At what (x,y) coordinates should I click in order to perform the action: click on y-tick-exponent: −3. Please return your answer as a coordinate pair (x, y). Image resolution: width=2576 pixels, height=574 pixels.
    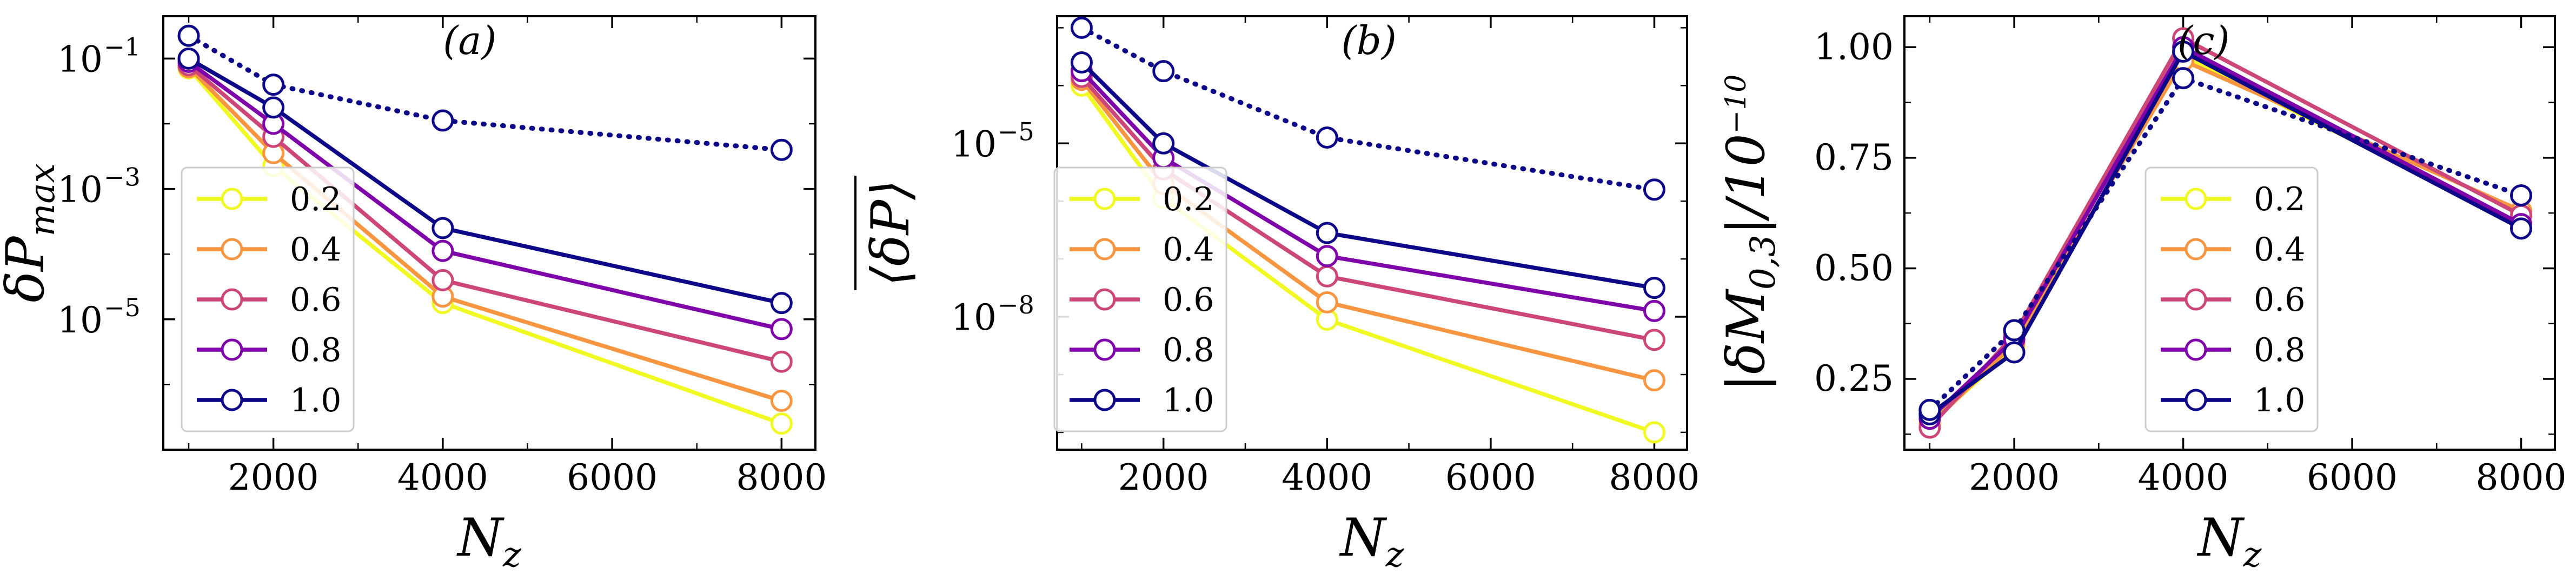
    Looking at the image, I should click on (122, 177).